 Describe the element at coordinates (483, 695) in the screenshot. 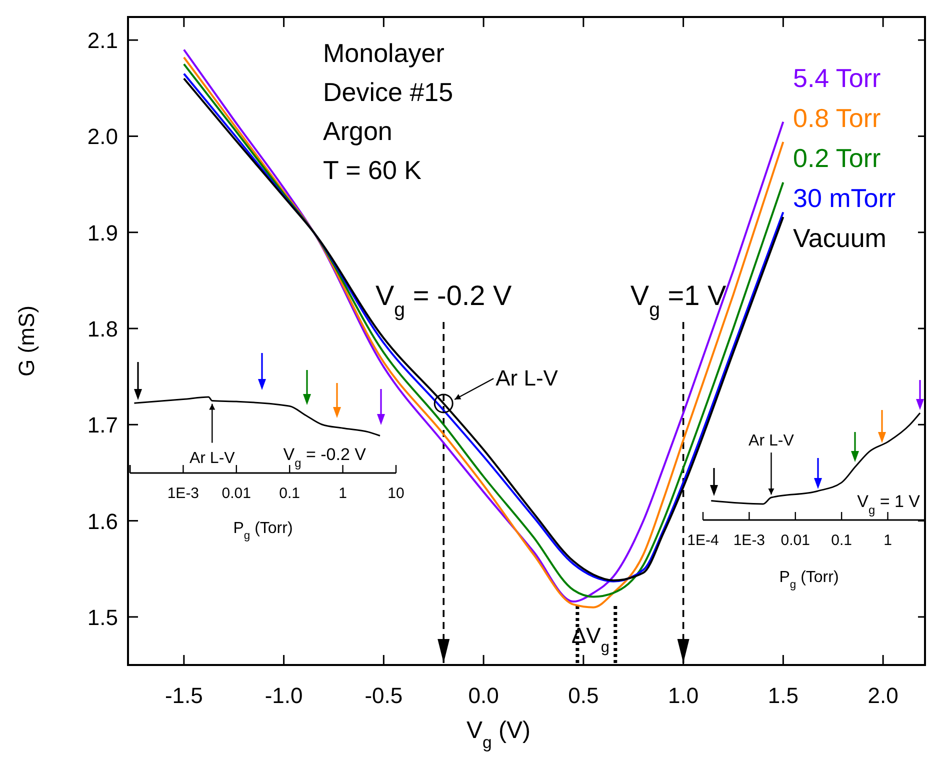

I see `x-tick-label: 0.0` at that location.